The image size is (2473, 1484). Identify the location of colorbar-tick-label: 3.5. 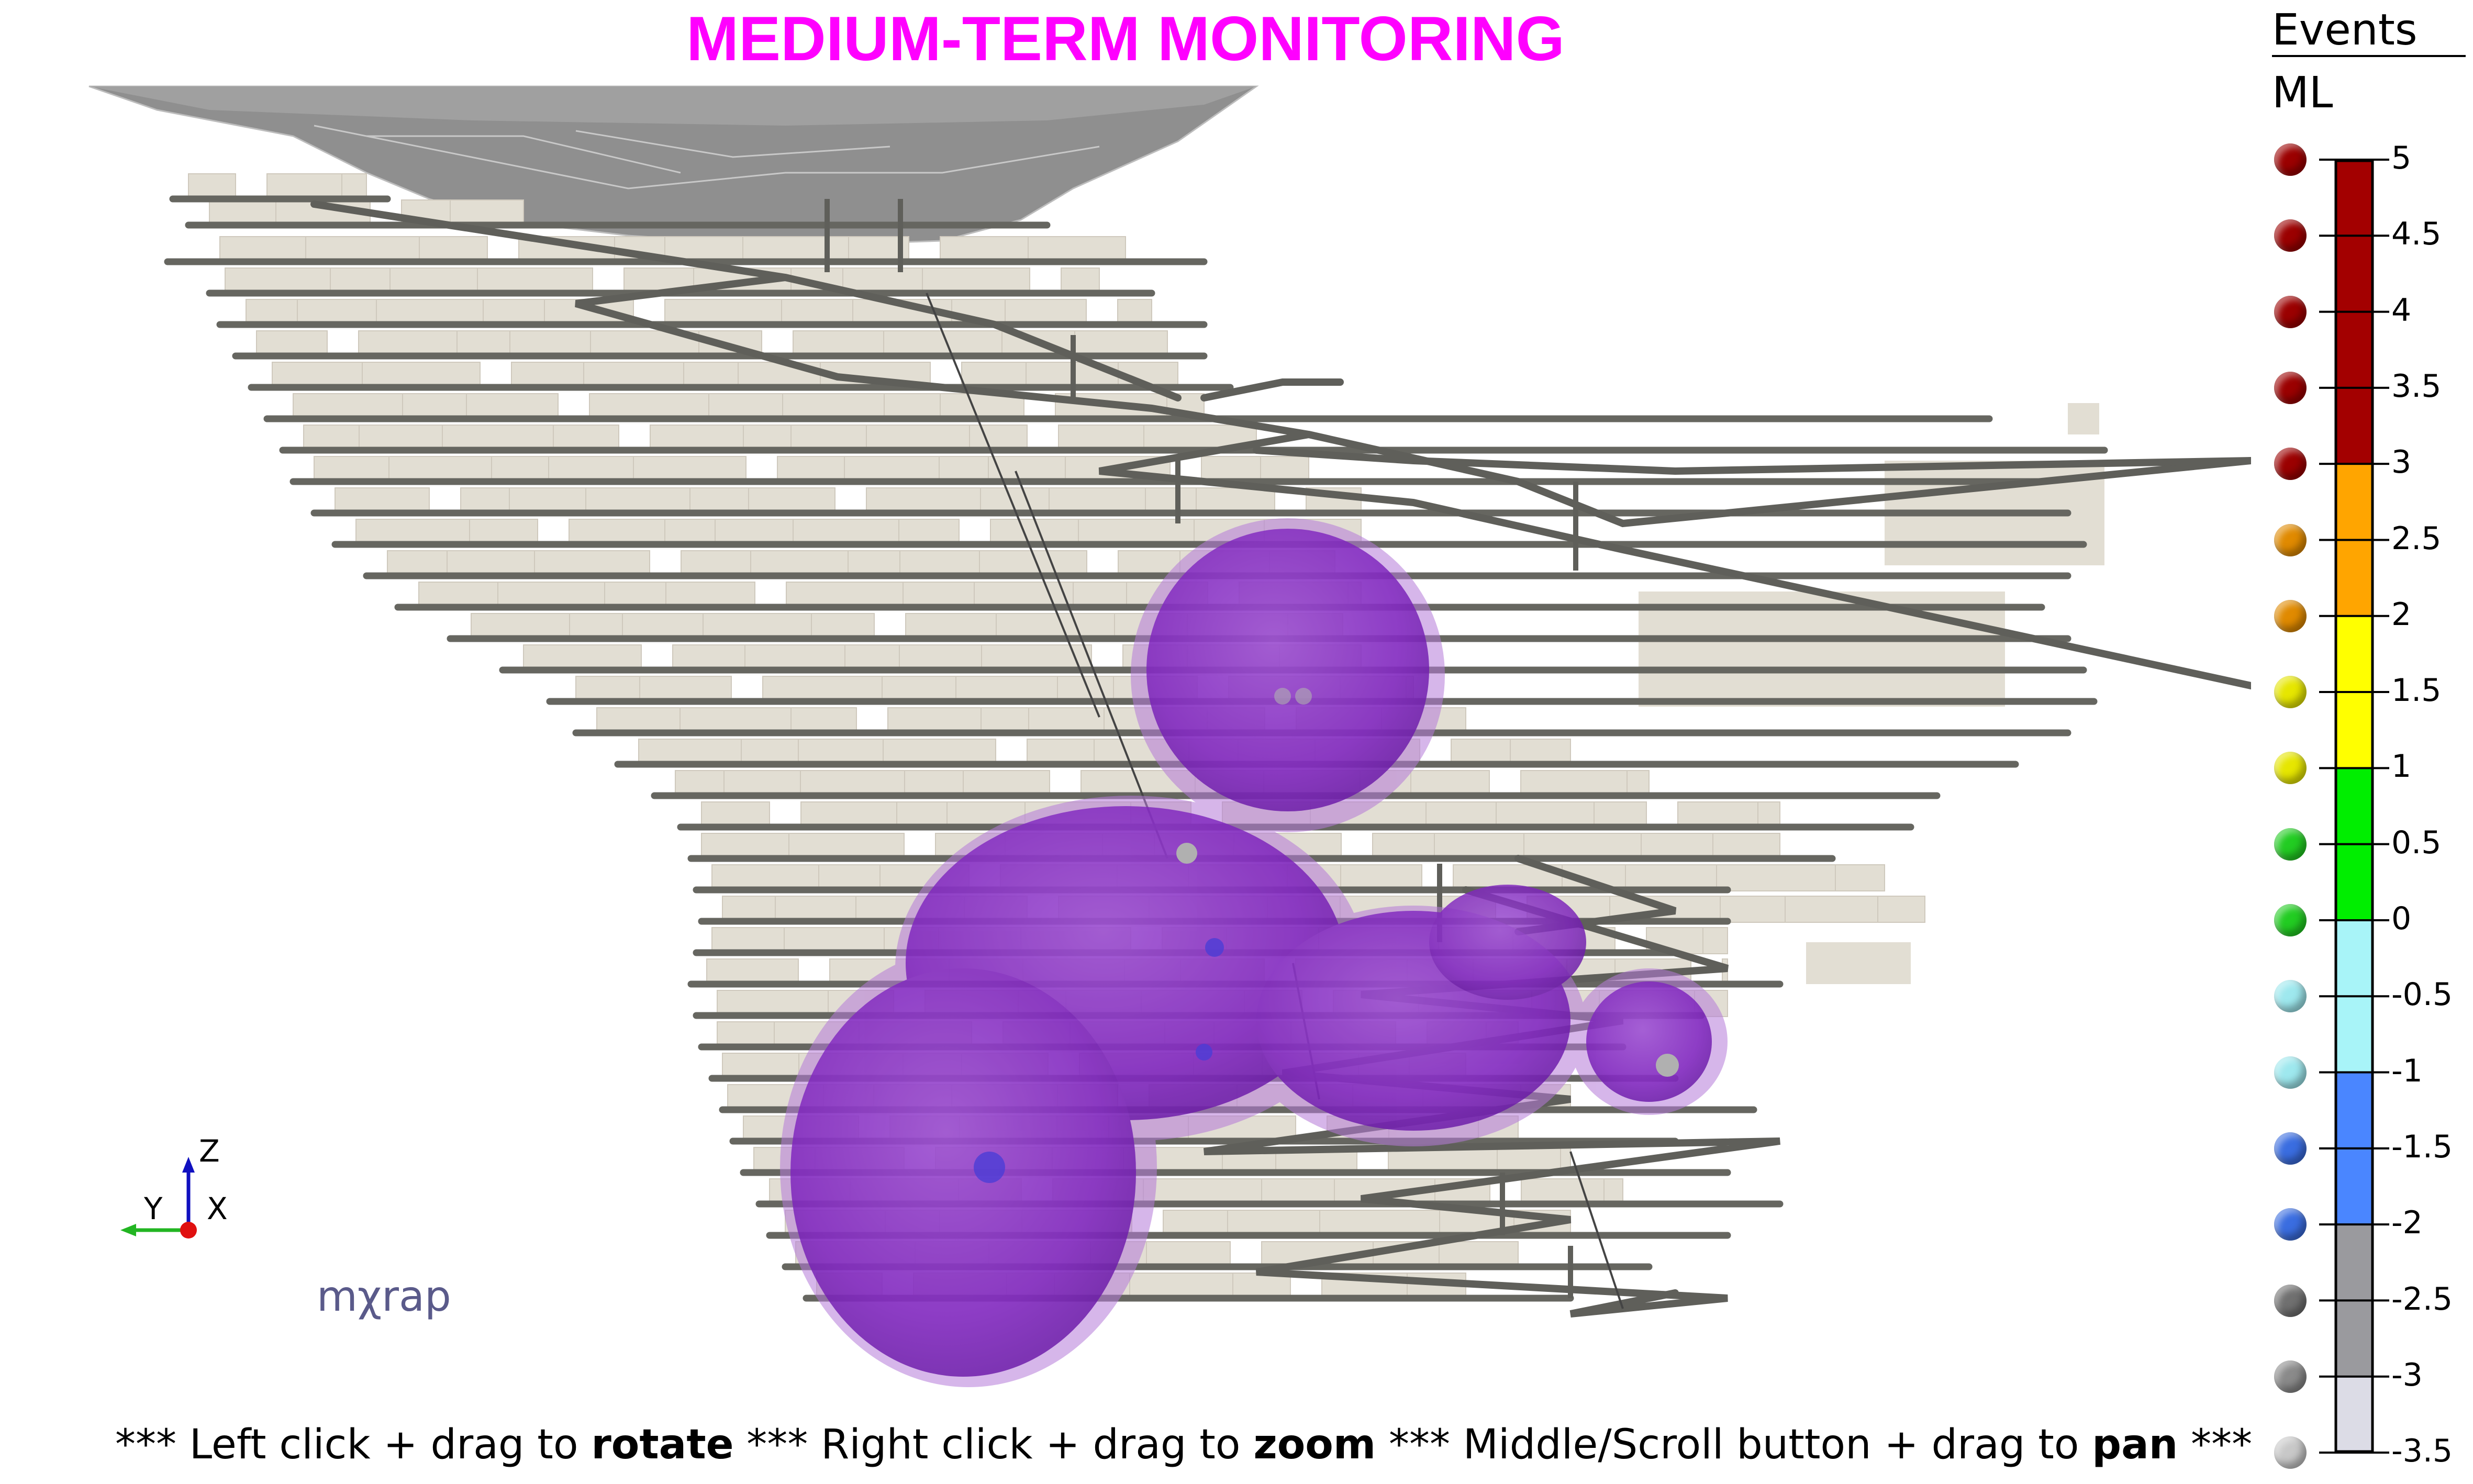
(2416, 386).